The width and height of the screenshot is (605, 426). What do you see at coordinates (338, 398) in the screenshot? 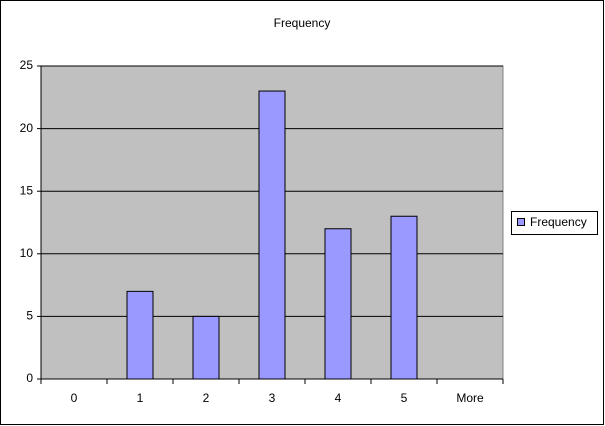
I see `x-tick-label: 4` at bounding box center [338, 398].